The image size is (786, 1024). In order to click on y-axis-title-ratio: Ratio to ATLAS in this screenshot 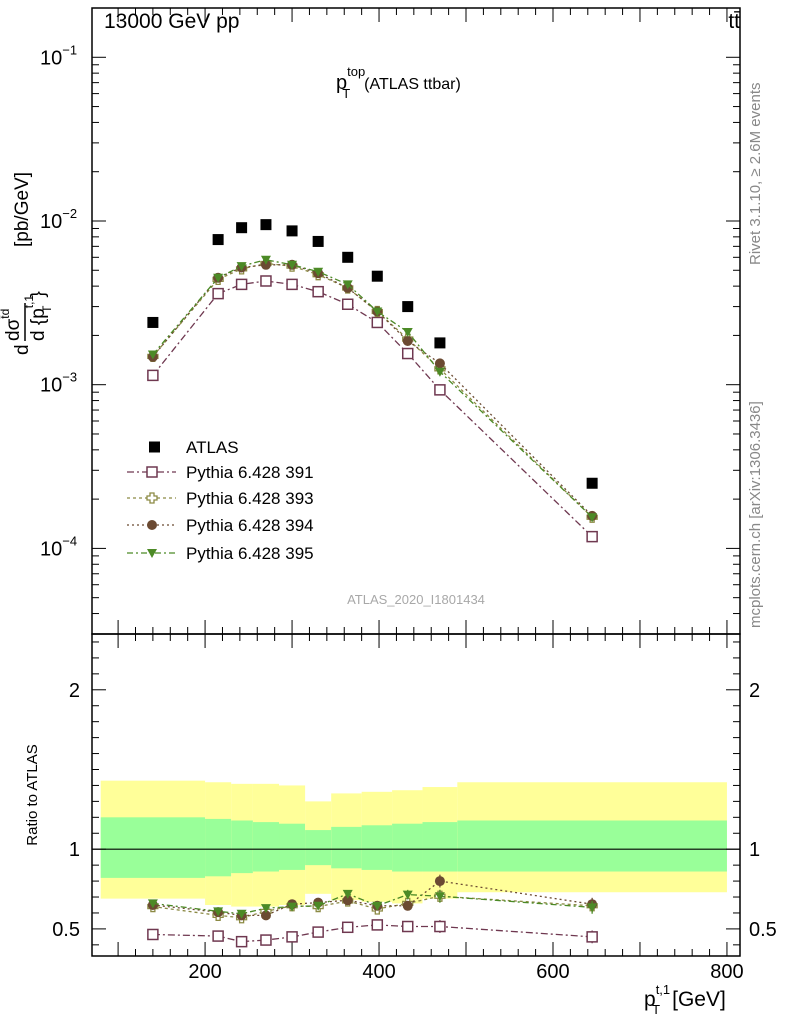, I will do `click(32, 794)`.